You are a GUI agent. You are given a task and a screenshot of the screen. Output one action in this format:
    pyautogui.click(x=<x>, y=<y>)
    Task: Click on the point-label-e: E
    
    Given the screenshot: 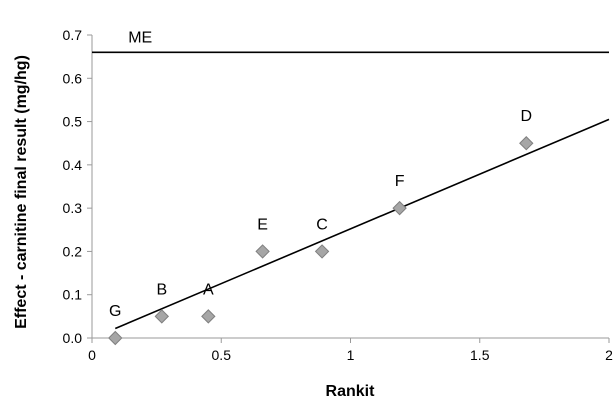 What is the action you would take?
    pyautogui.click(x=262, y=224)
    